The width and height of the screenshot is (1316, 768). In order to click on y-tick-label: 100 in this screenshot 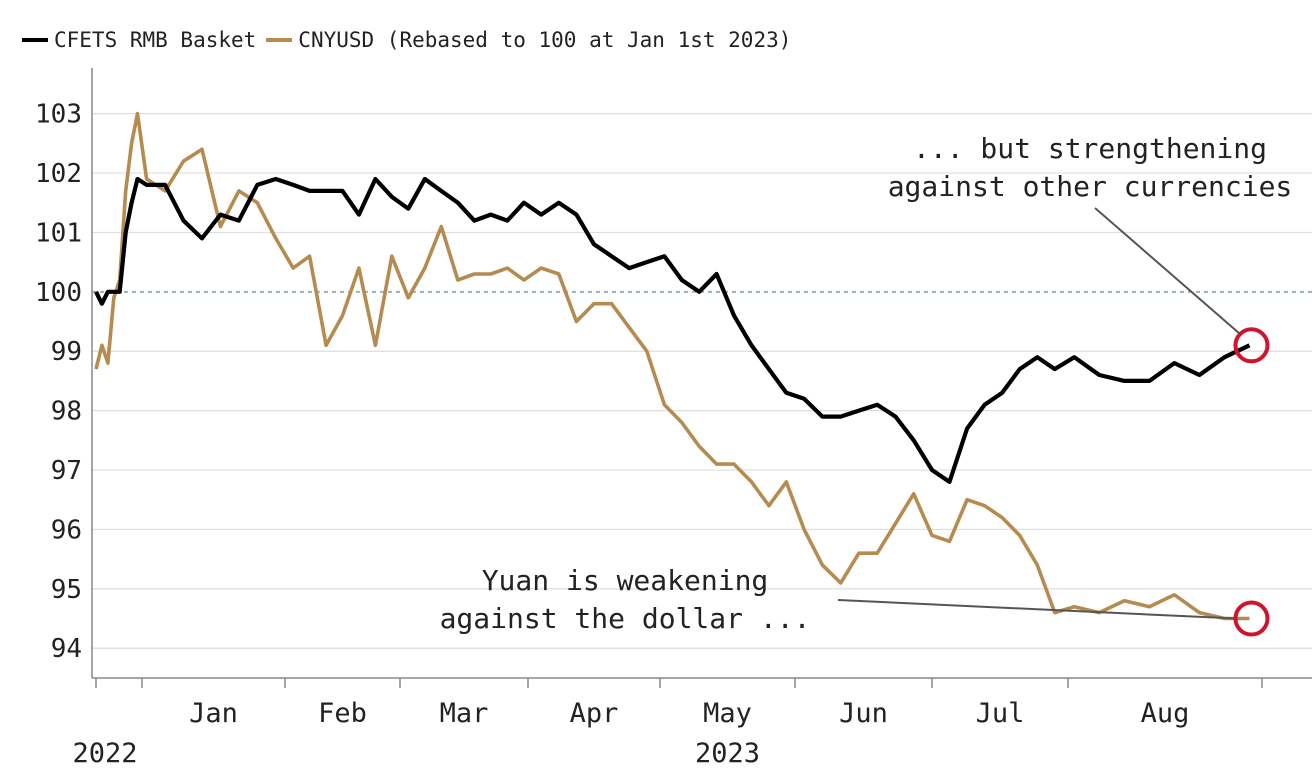, I will do `click(58, 293)`.